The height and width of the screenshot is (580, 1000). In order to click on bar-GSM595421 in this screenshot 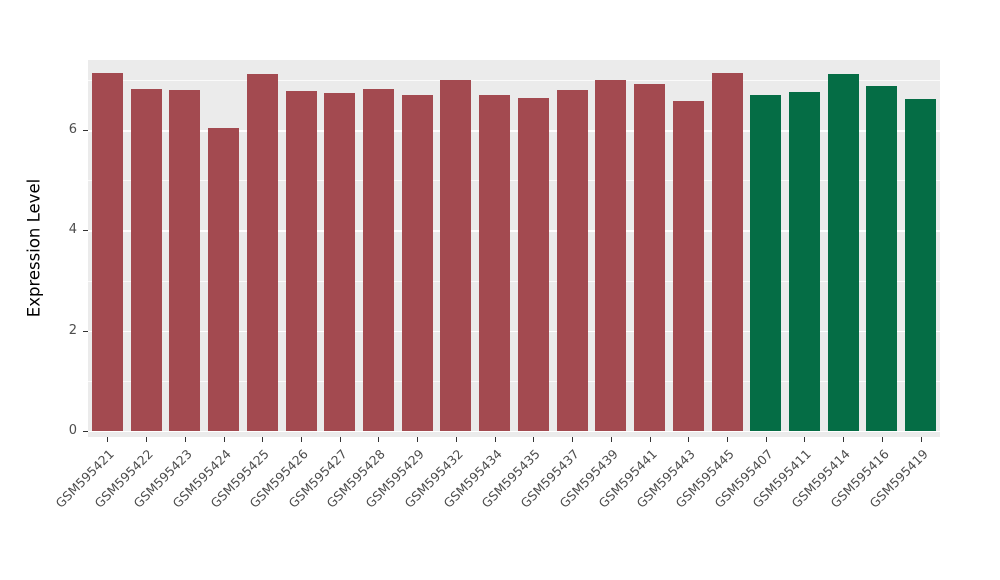, I will do `click(107, 251)`.